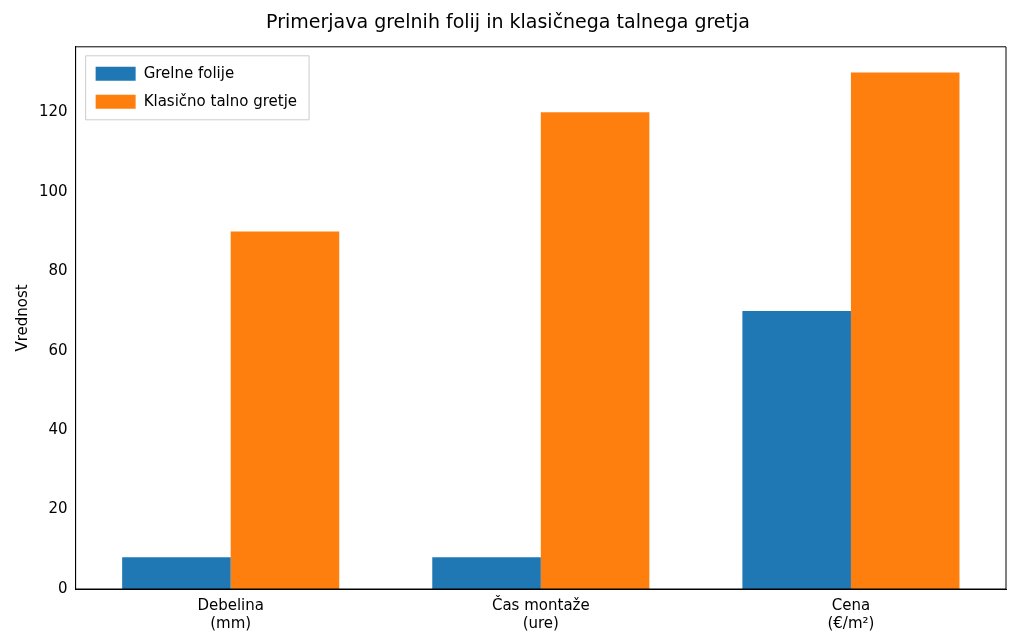 Image resolution: width=1024 pixels, height=640 pixels. What do you see at coordinates (220, 100) in the screenshot?
I see `legend-label: Klasično talno gretje` at bounding box center [220, 100].